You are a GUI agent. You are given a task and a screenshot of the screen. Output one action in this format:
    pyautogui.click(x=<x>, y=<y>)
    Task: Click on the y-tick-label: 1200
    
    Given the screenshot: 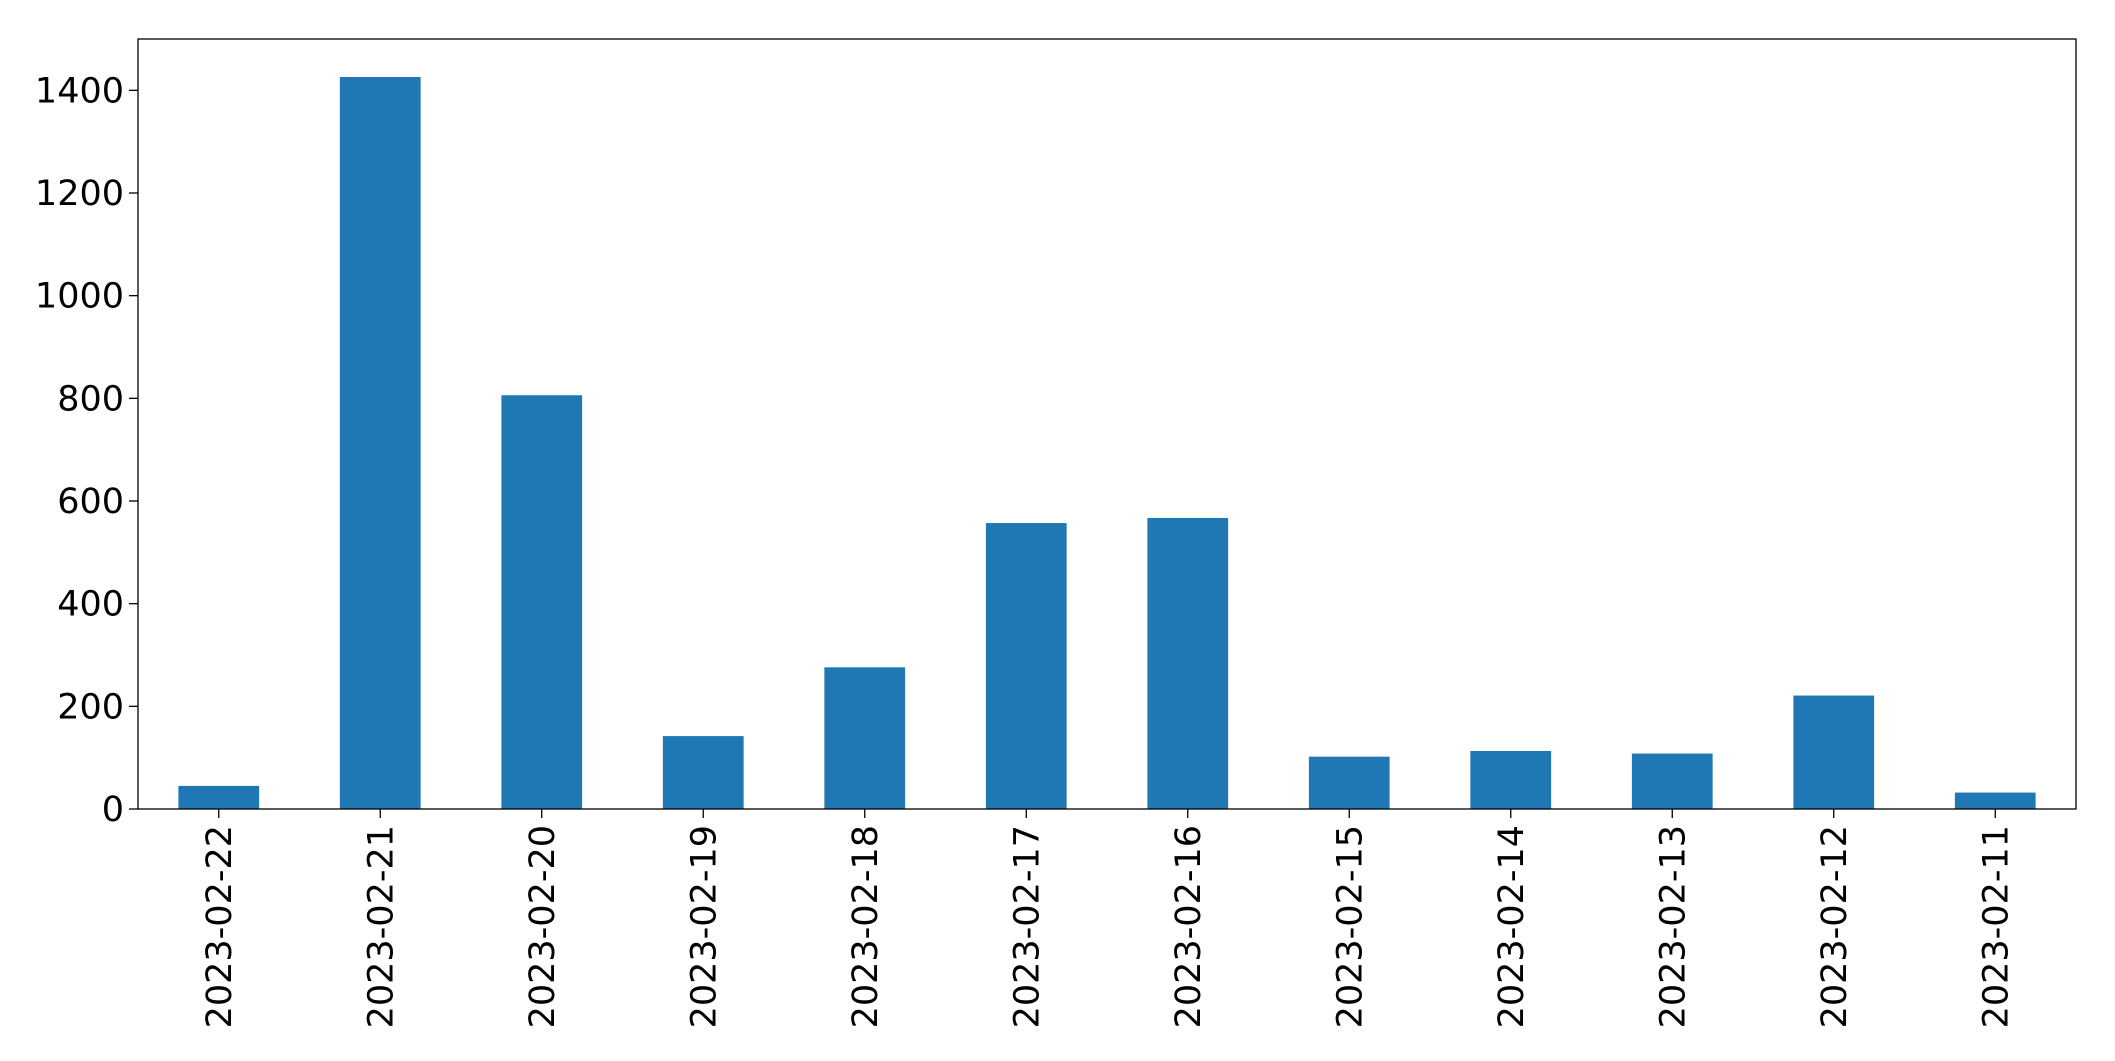 What is the action you would take?
    pyautogui.click(x=79, y=194)
    